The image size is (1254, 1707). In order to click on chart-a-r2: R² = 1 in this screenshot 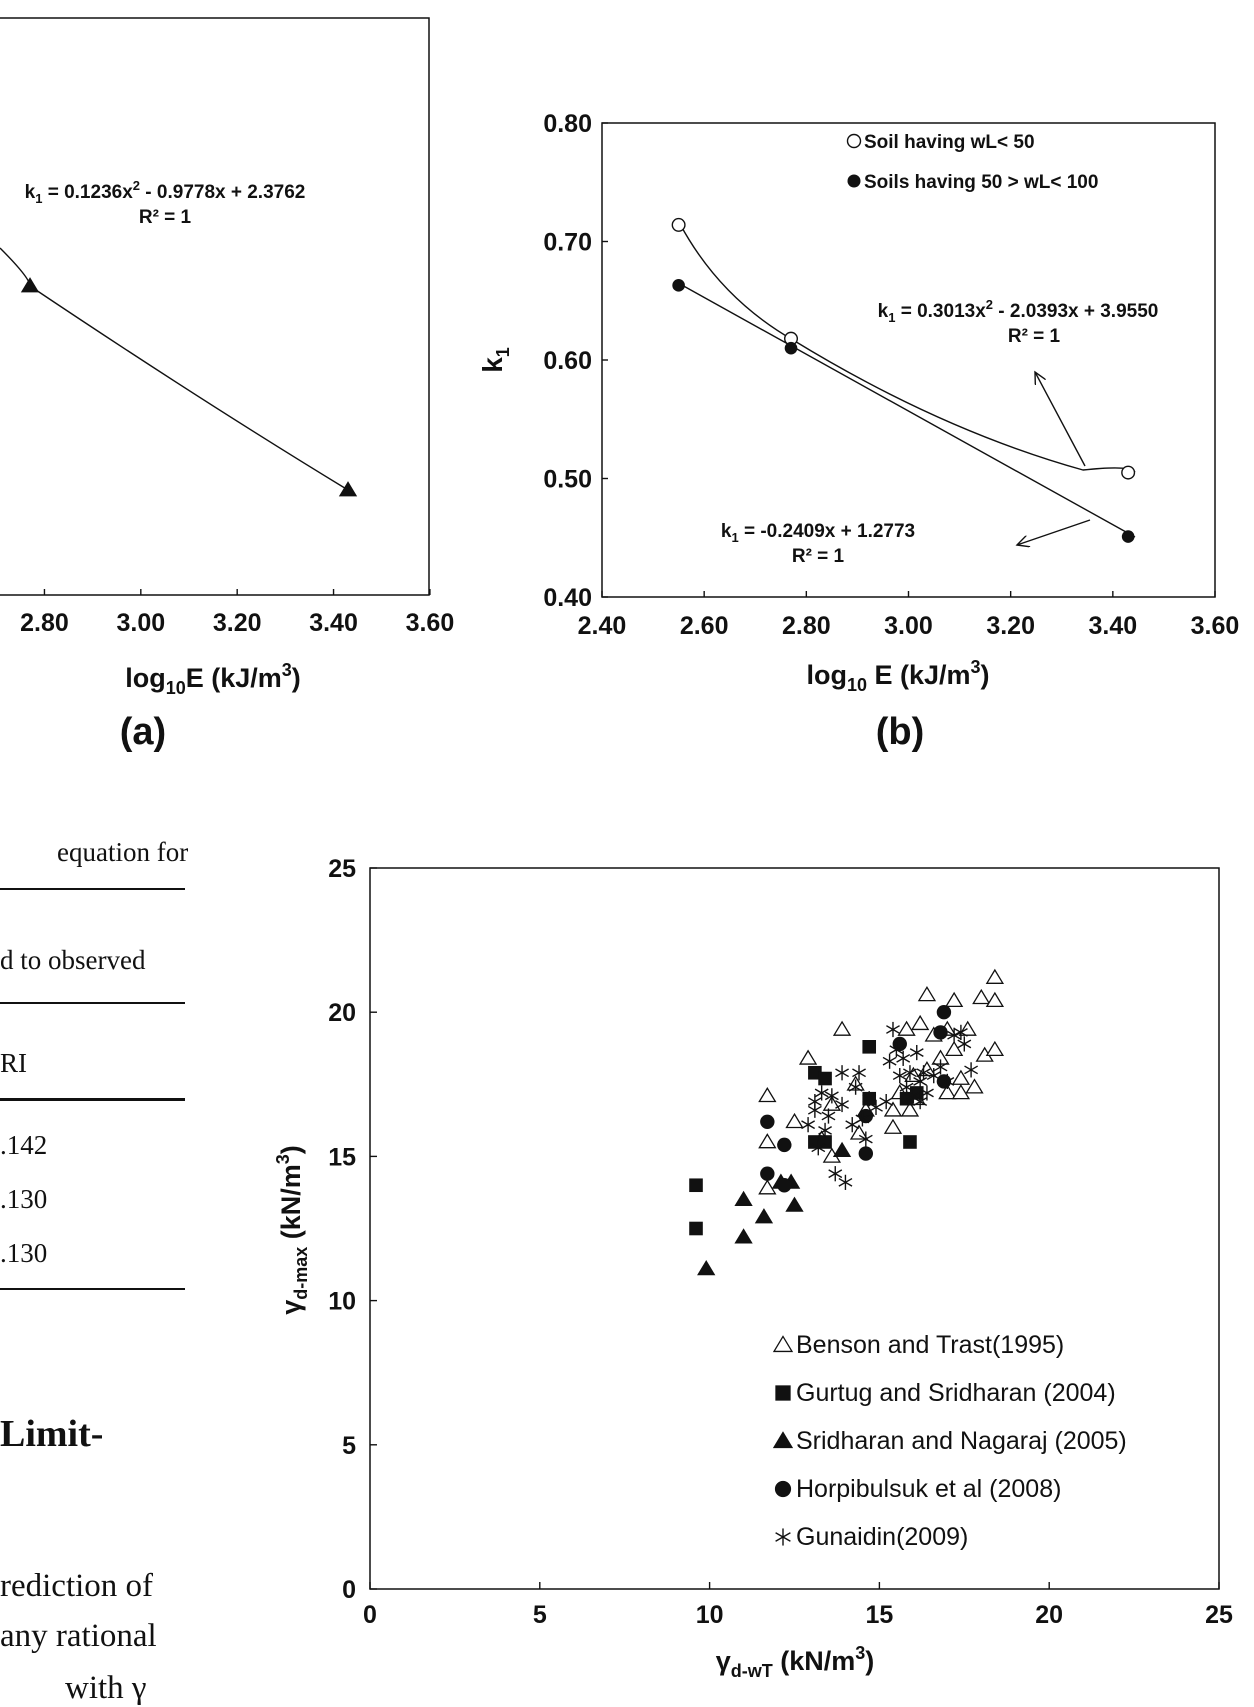, I will do `click(165, 217)`.